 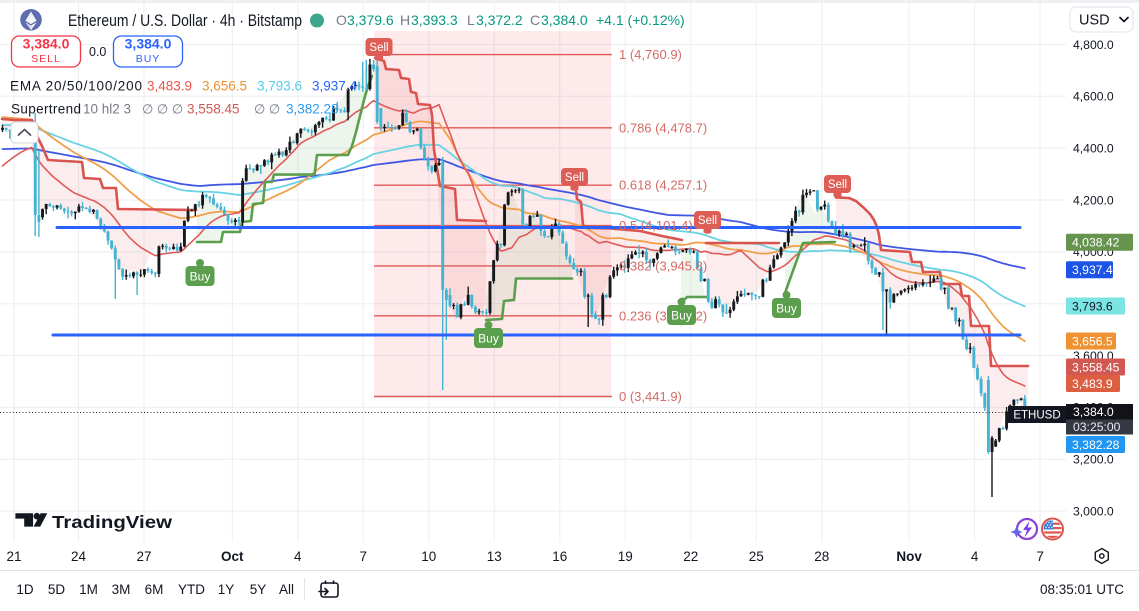 What do you see at coordinates (1096, 243) in the screenshot?
I see `svg-text: 4,038.42` at bounding box center [1096, 243].